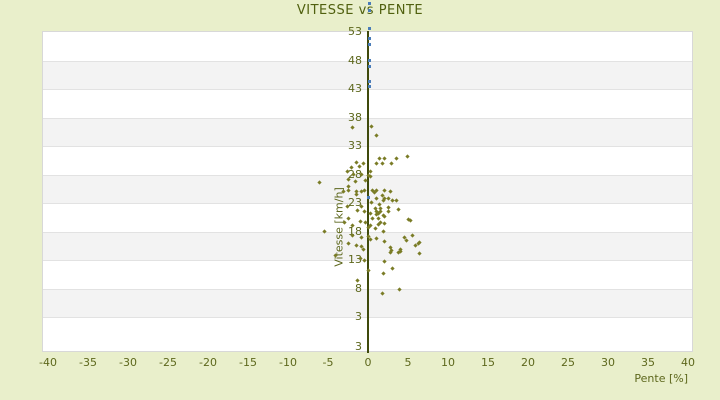 This screenshot has width=720, height=400. What do you see at coordinates (358, 288) in the screenshot?
I see `y-tick-label: 8` at bounding box center [358, 288].